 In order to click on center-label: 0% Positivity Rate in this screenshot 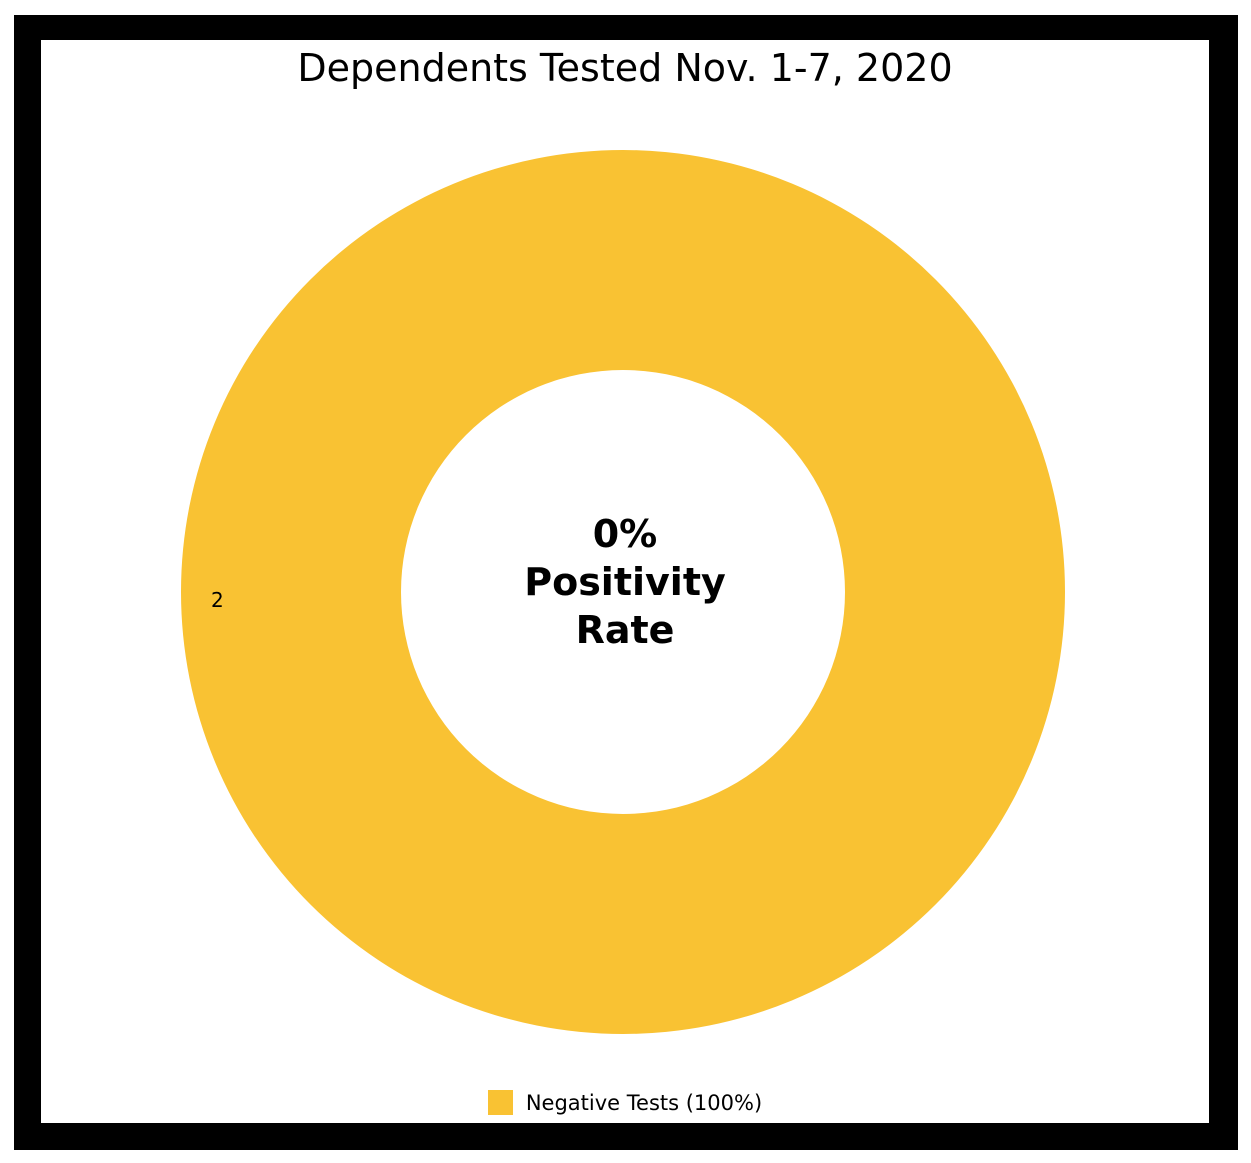, I will do `click(625, 582)`.